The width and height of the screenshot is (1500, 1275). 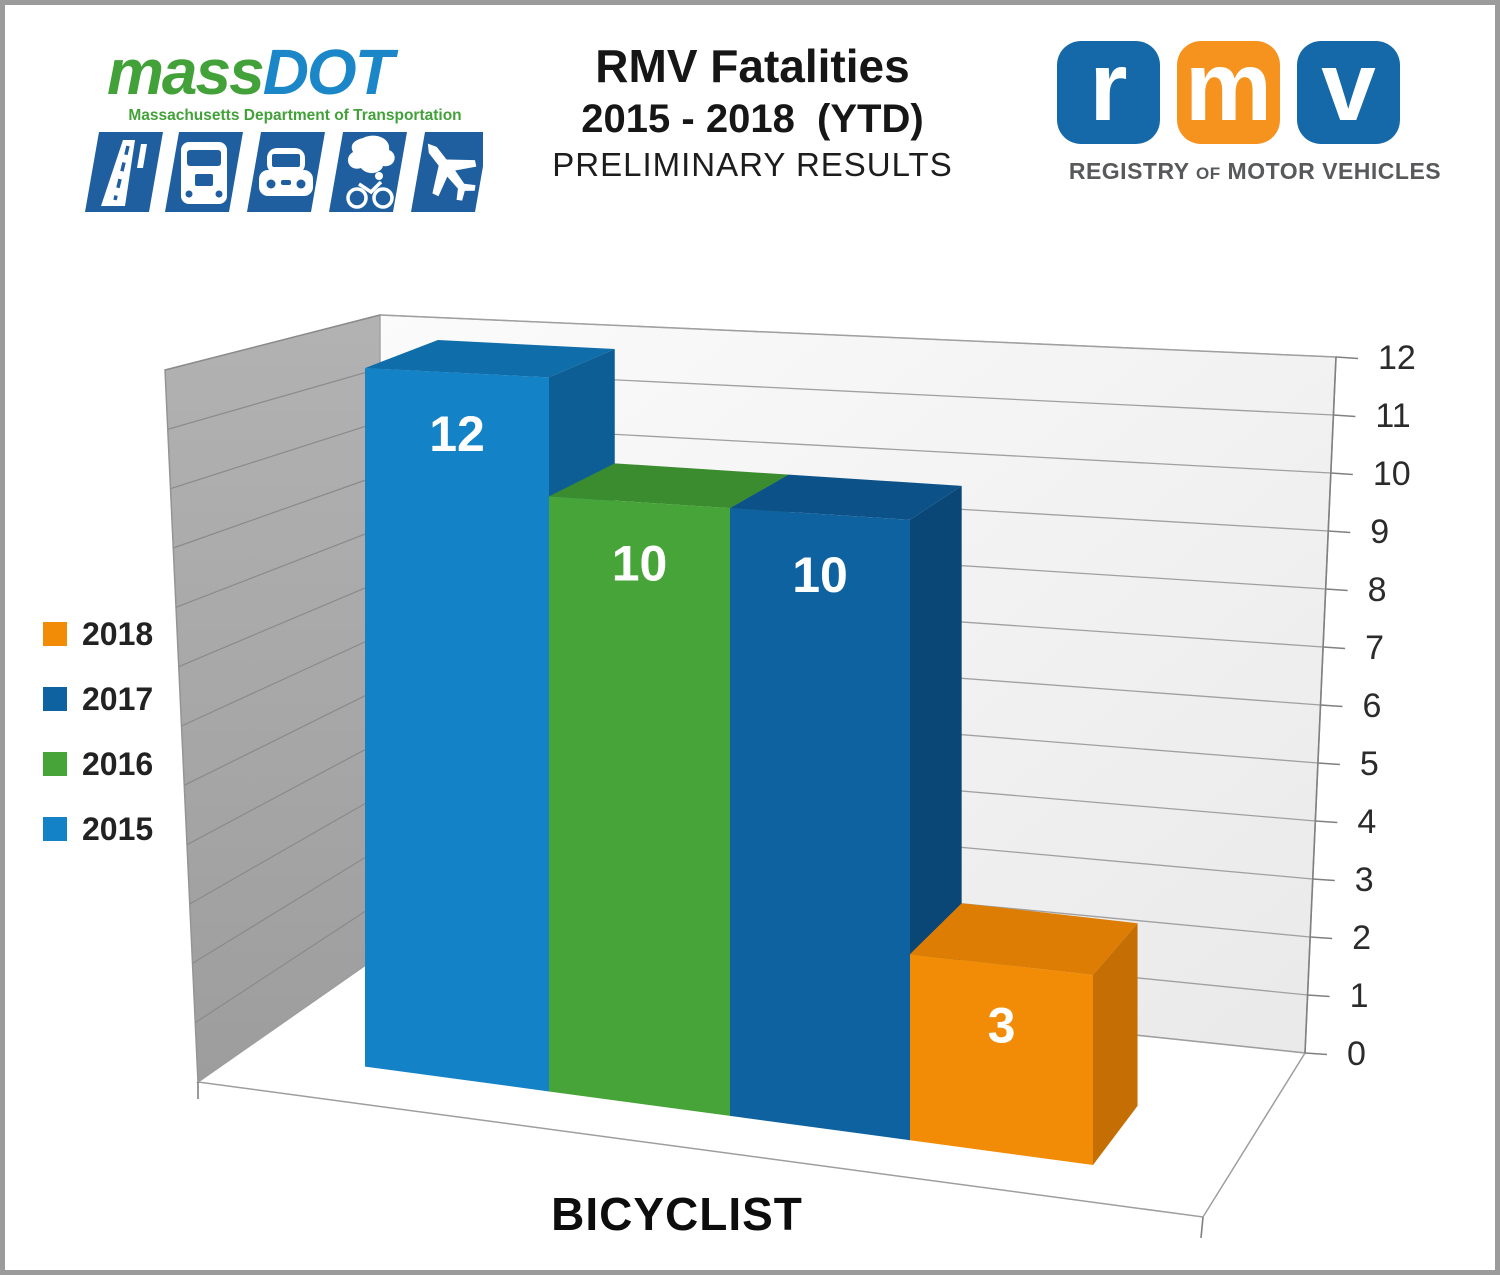 I want to click on legend-swatch-2017, so click(x=55, y=699).